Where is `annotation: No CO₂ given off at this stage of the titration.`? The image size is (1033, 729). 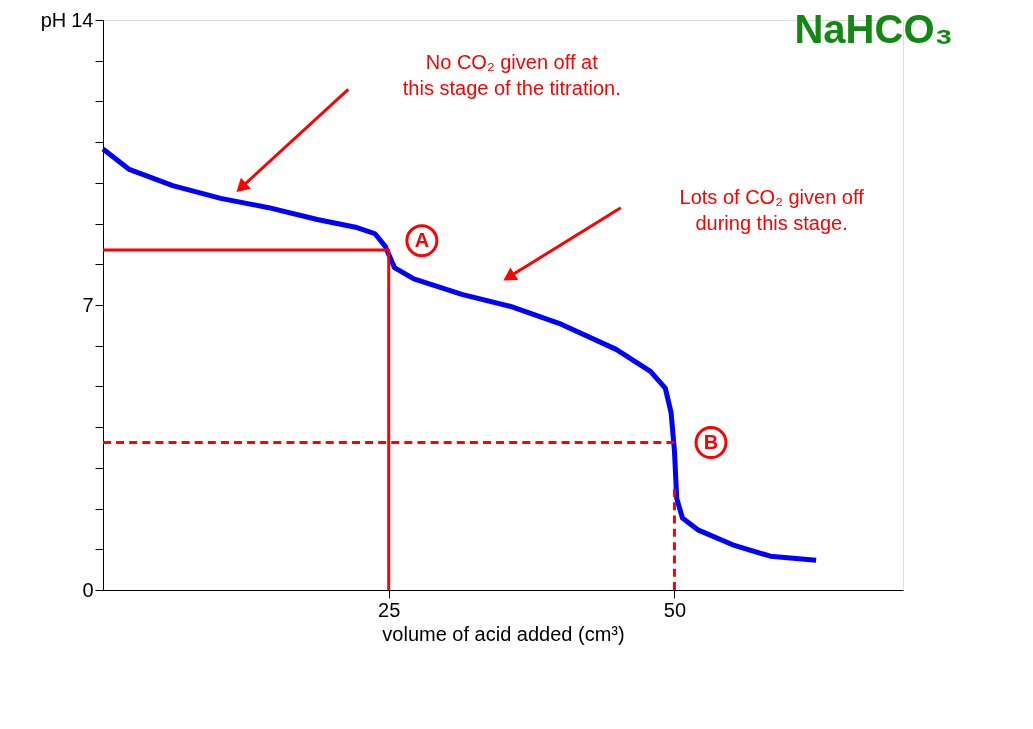 annotation: No CO₂ given off at this stage of the titration. is located at coordinates (511, 75).